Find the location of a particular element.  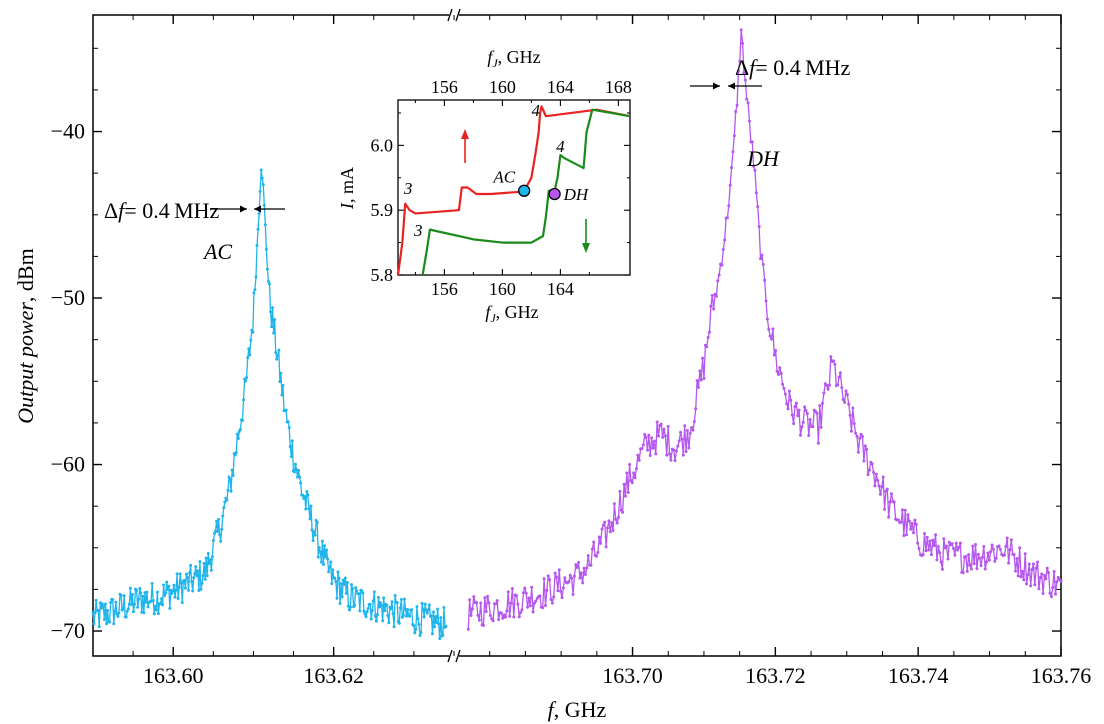

dh-linewidth-symbol: f is located at coordinates (753, 67).